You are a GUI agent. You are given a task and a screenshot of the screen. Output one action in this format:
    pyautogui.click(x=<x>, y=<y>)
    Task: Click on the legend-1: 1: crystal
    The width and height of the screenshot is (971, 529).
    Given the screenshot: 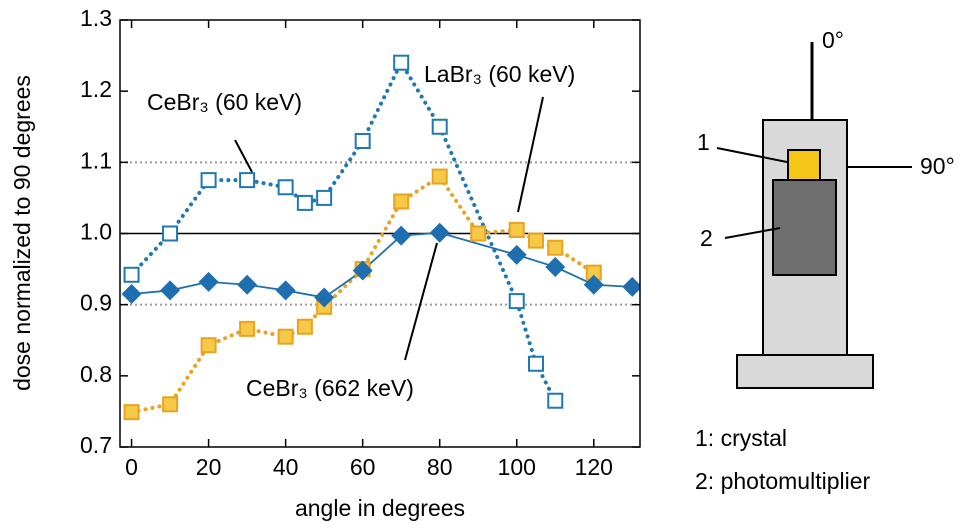 What is the action you would take?
    pyautogui.click(x=741, y=438)
    